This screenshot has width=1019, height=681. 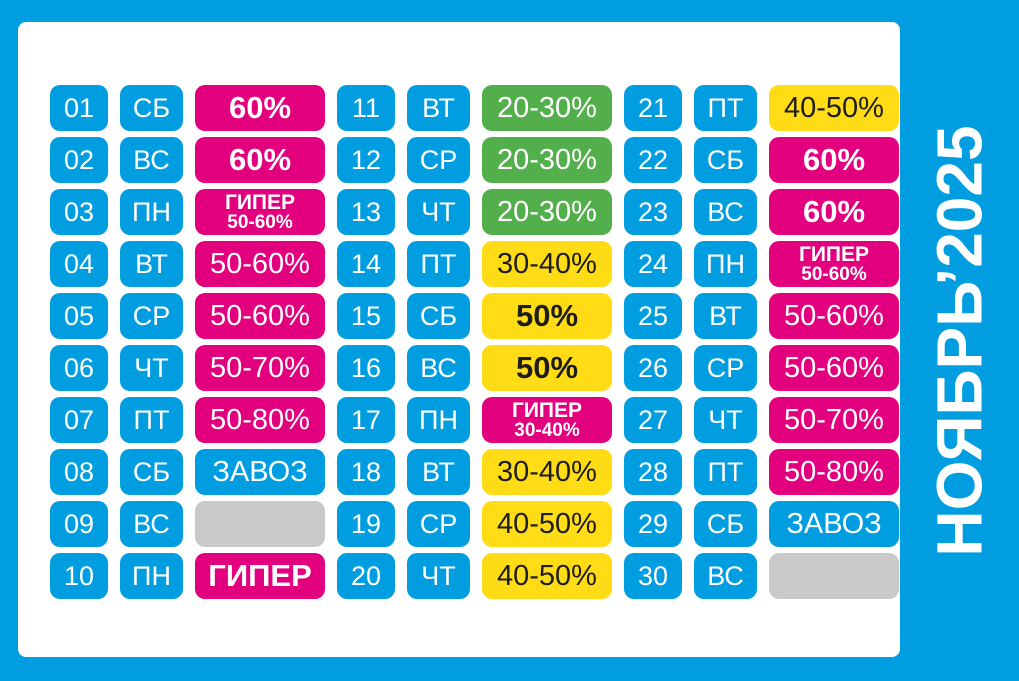 I want to click on day-number-cell: 26, so click(x=653, y=368).